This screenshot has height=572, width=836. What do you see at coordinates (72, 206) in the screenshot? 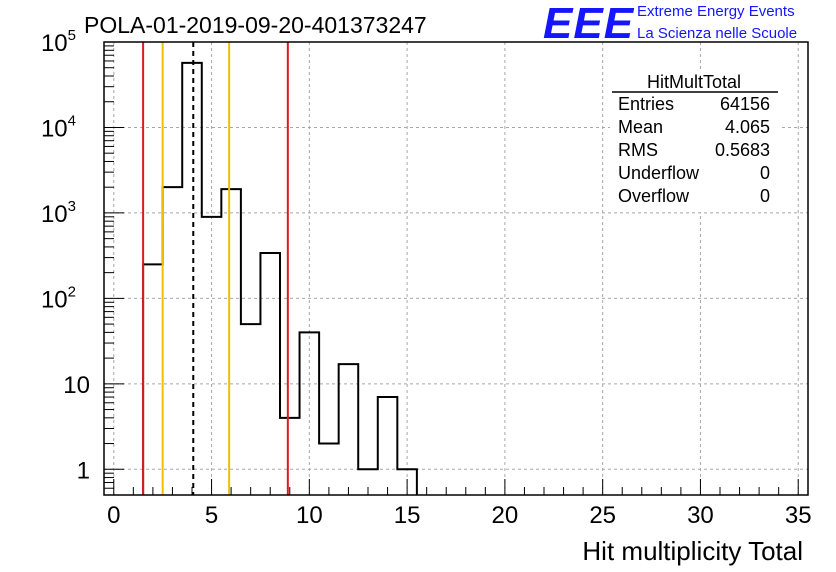
I see `y-tick-exponent: 3` at bounding box center [72, 206].